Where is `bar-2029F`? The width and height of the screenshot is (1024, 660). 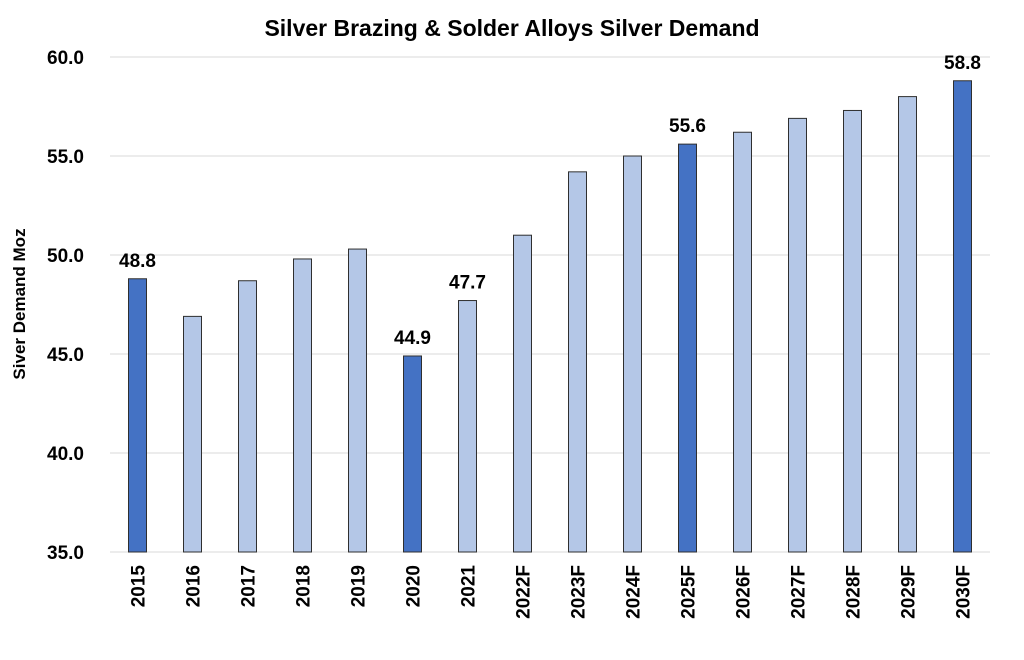
bar-2029F is located at coordinates (907, 324).